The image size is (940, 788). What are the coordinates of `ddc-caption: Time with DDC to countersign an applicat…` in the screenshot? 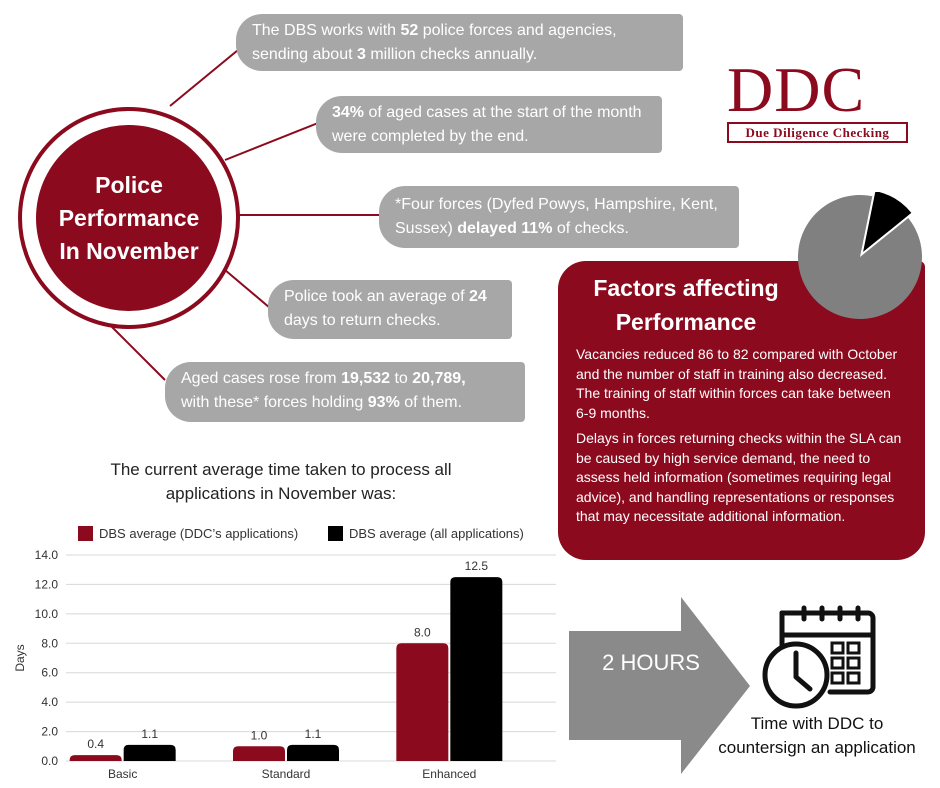 It's located at (817, 735).